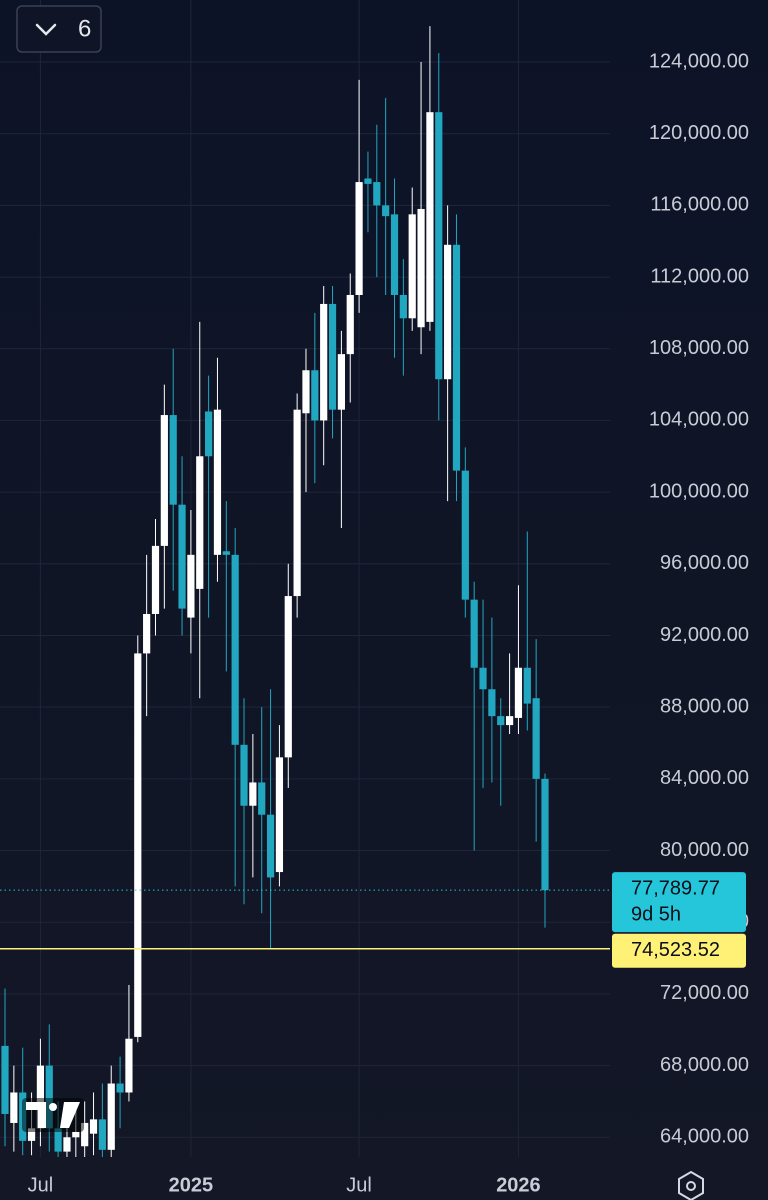 This screenshot has height=1200, width=768. Describe the element at coordinates (699, 491) in the screenshot. I see `y-tick-label: 100,000.00` at that location.